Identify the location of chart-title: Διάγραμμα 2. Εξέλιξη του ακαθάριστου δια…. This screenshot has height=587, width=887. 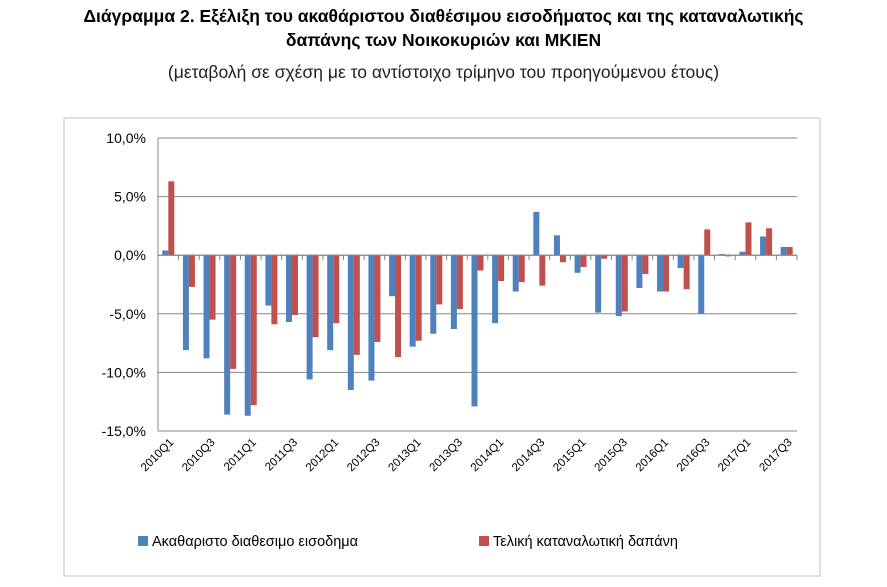
(443, 16).